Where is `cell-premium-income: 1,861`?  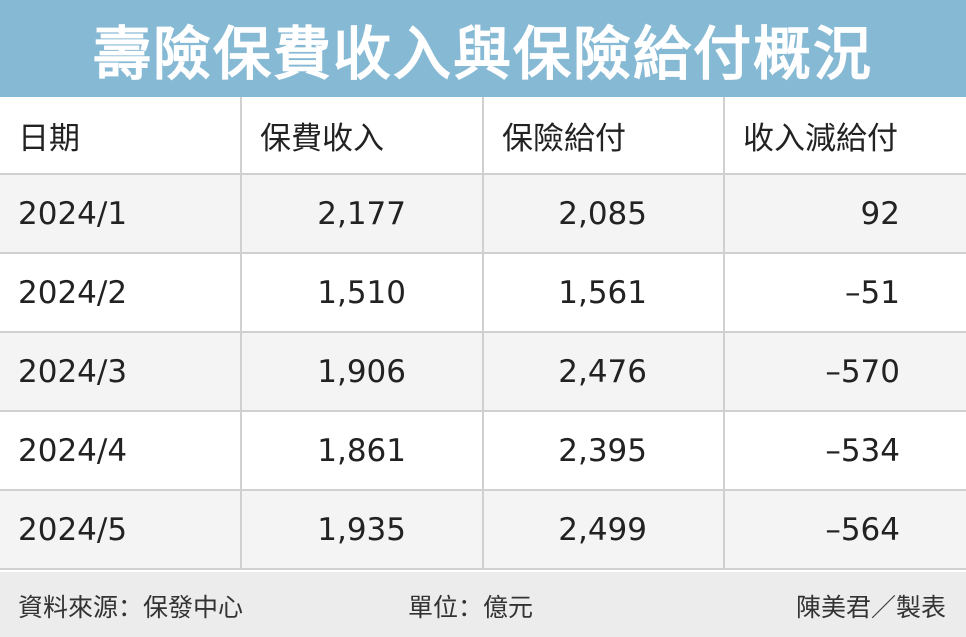 cell-premium-income: 1,861 is located at coordinates (362, 450).